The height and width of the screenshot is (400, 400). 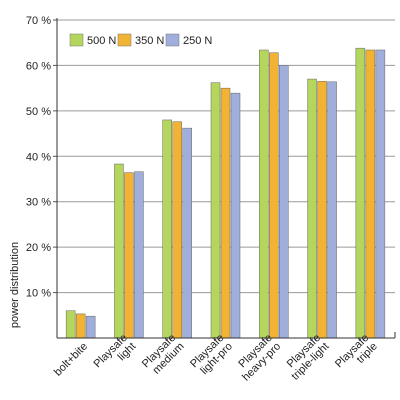 I want to click on y-axis-title: power distribution, so click(x=15, y=285).